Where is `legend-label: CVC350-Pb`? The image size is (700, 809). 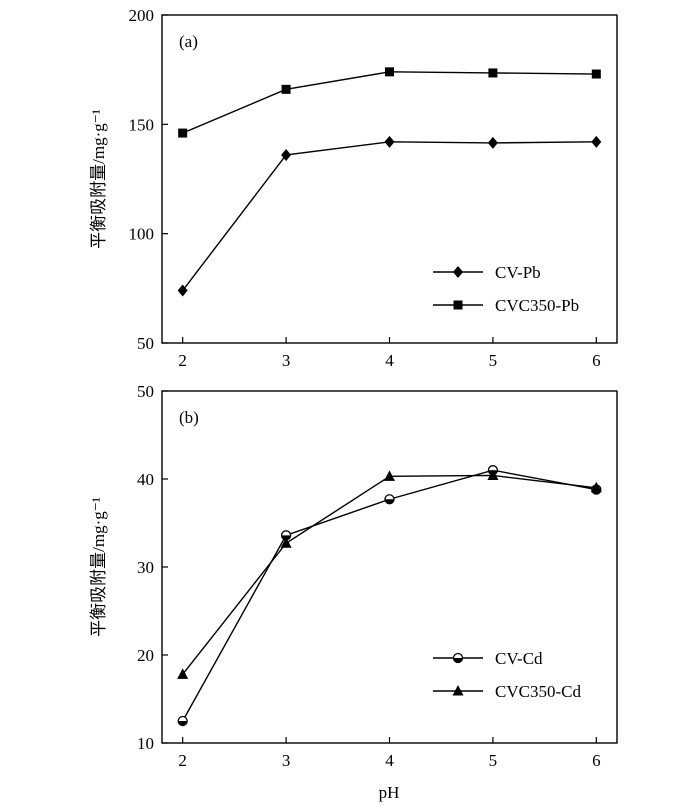 legend-label: CVC350-Pb is located at coordinates (537, 305).